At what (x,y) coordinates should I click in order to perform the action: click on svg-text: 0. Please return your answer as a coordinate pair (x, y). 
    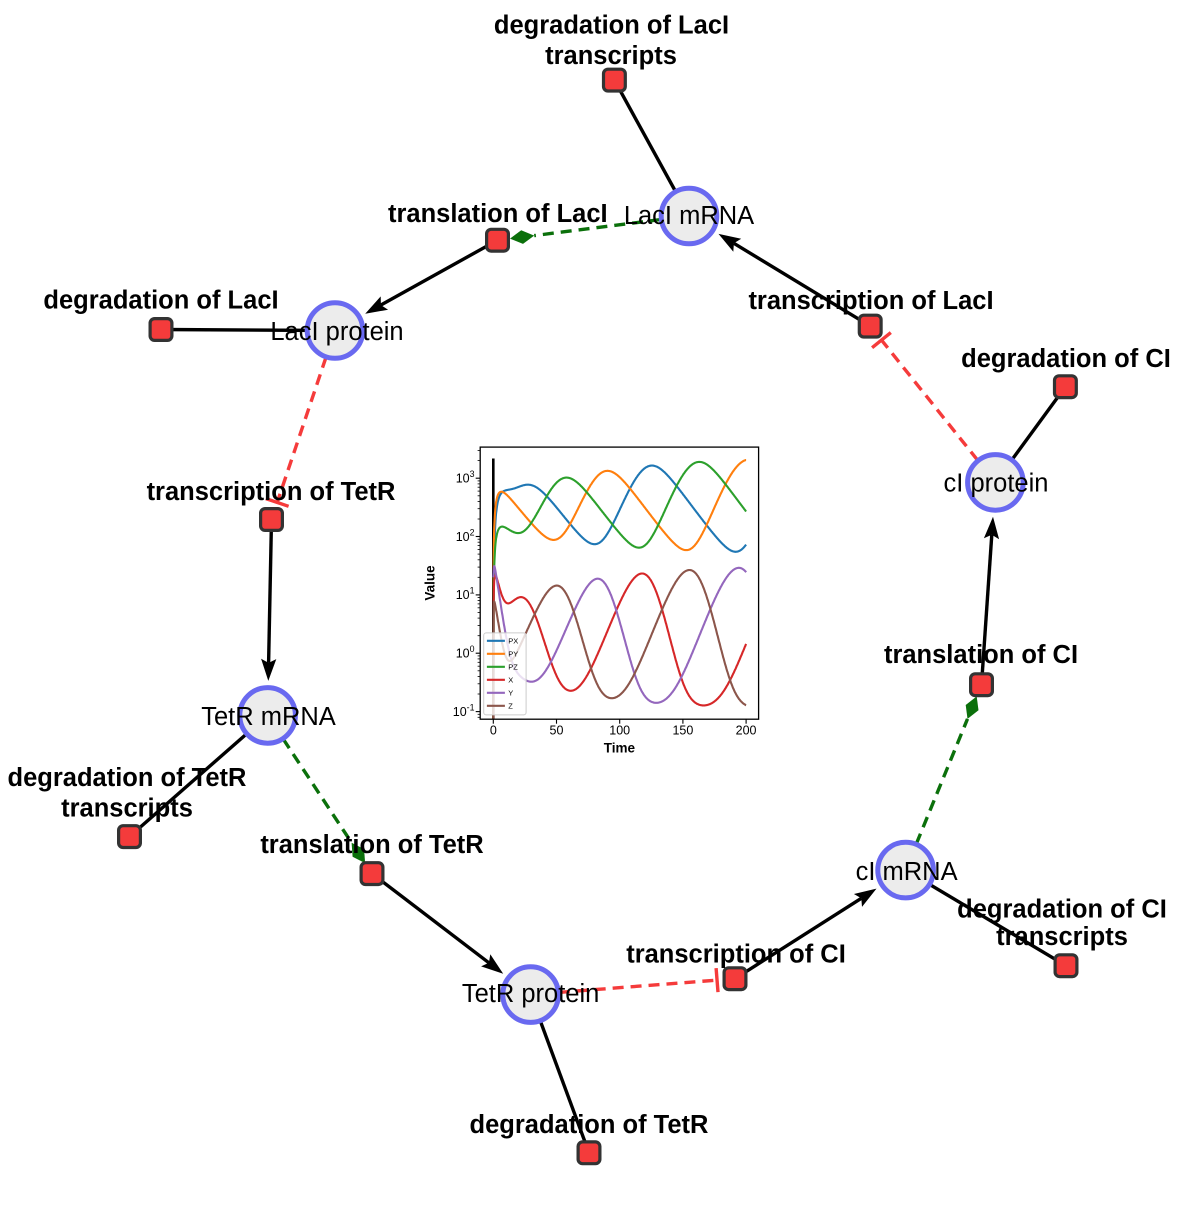
    Looking at the image, I should click on (493, 731).